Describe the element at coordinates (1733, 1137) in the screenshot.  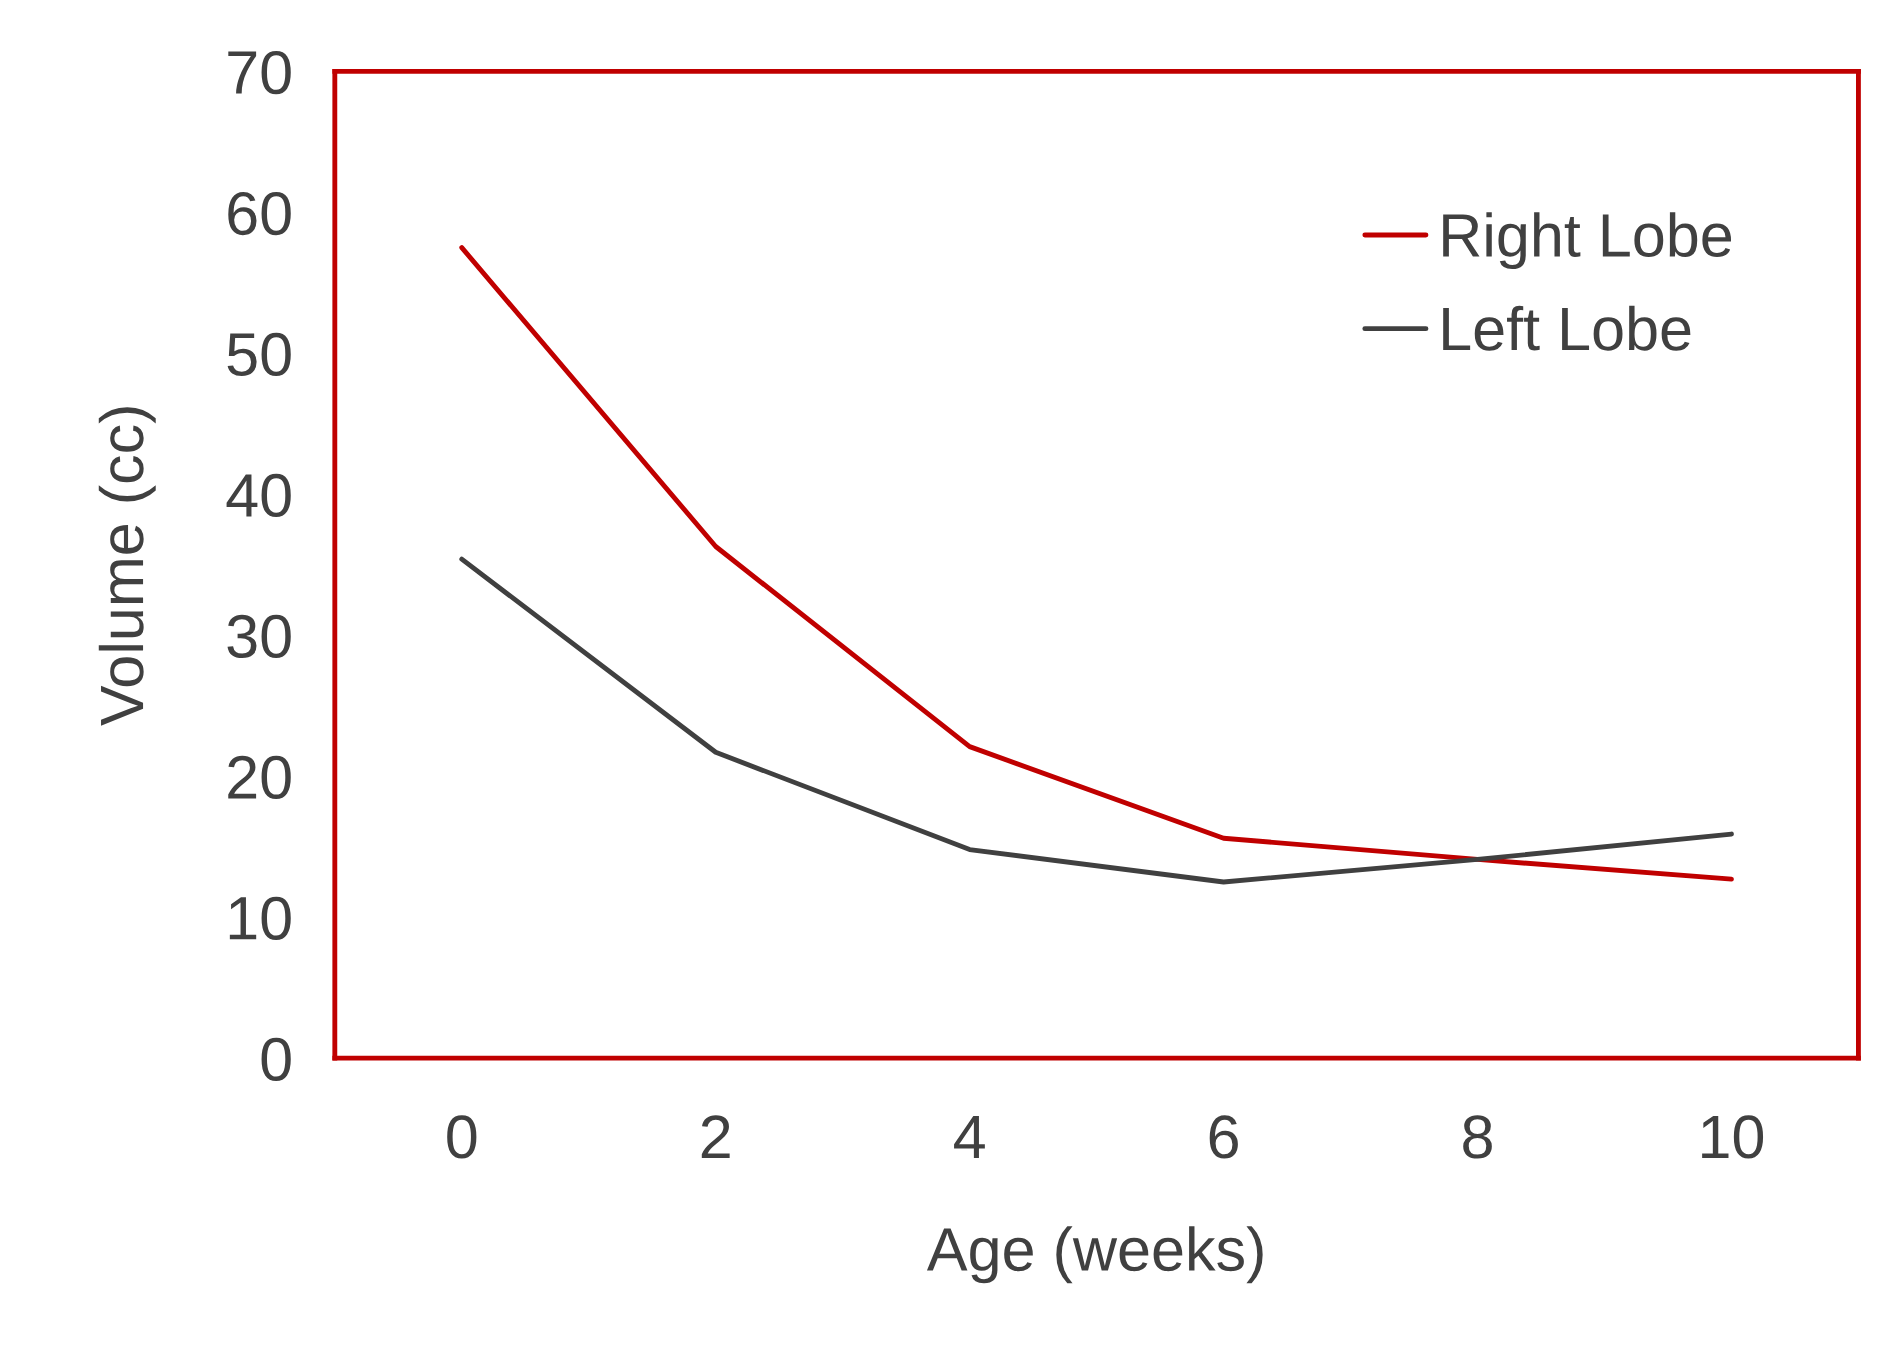
I see `x-tick-label: 10` at that location.